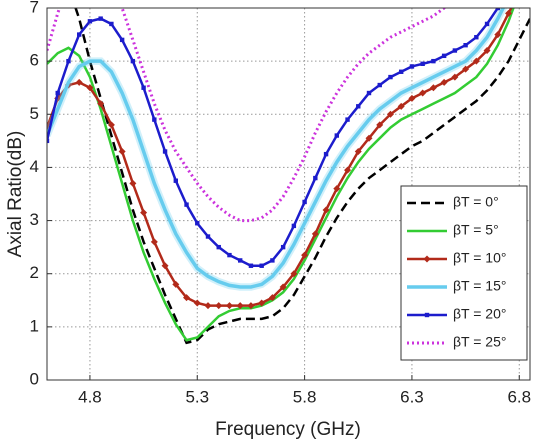 The image size is (550, 446). What do you see at coordinates (90, 396) in the screenshot?
I see `x-tick-label: 4.8` at bounding box center [90, 396].